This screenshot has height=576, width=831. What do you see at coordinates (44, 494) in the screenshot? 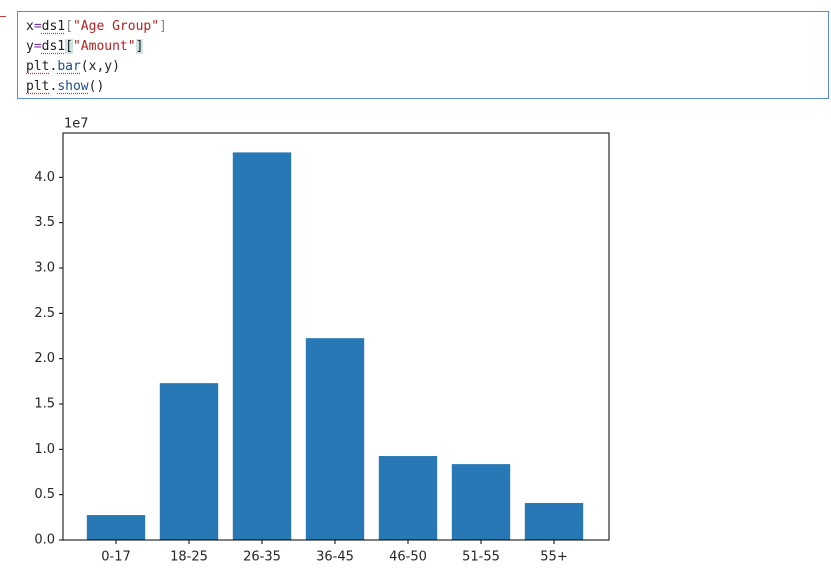
I see `y-tick-label: 0.5` at bounding box center [44, 494].